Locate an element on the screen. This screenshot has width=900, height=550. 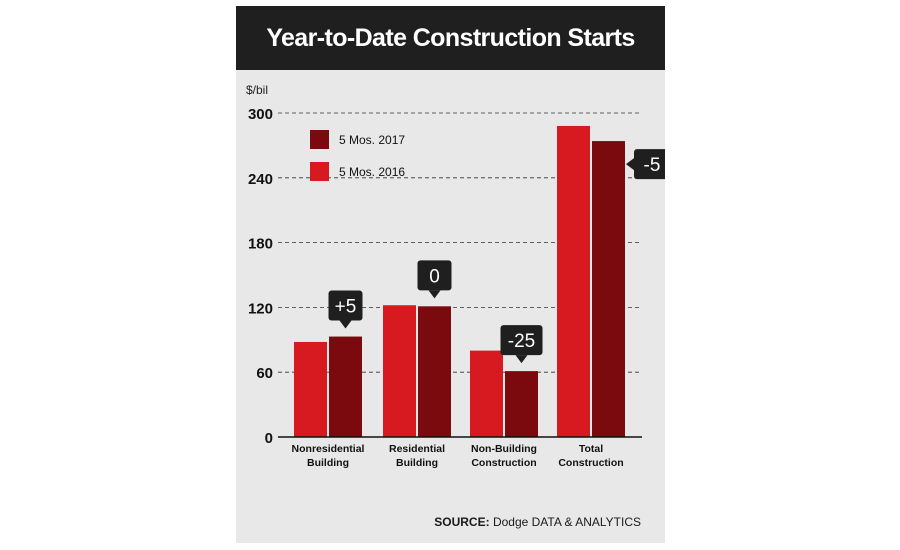
y-tick-label: 0 is located at coordinates (269, 438).